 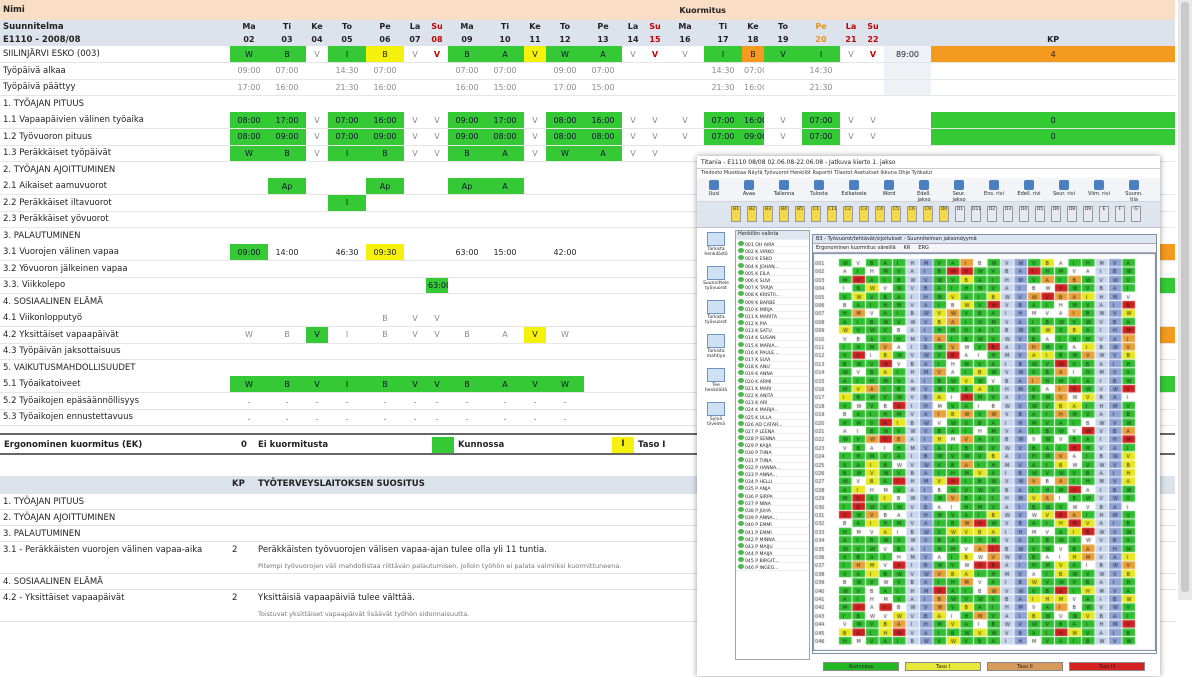 I want to click on shift-code-tab: C2, so click(x=848, y=214).